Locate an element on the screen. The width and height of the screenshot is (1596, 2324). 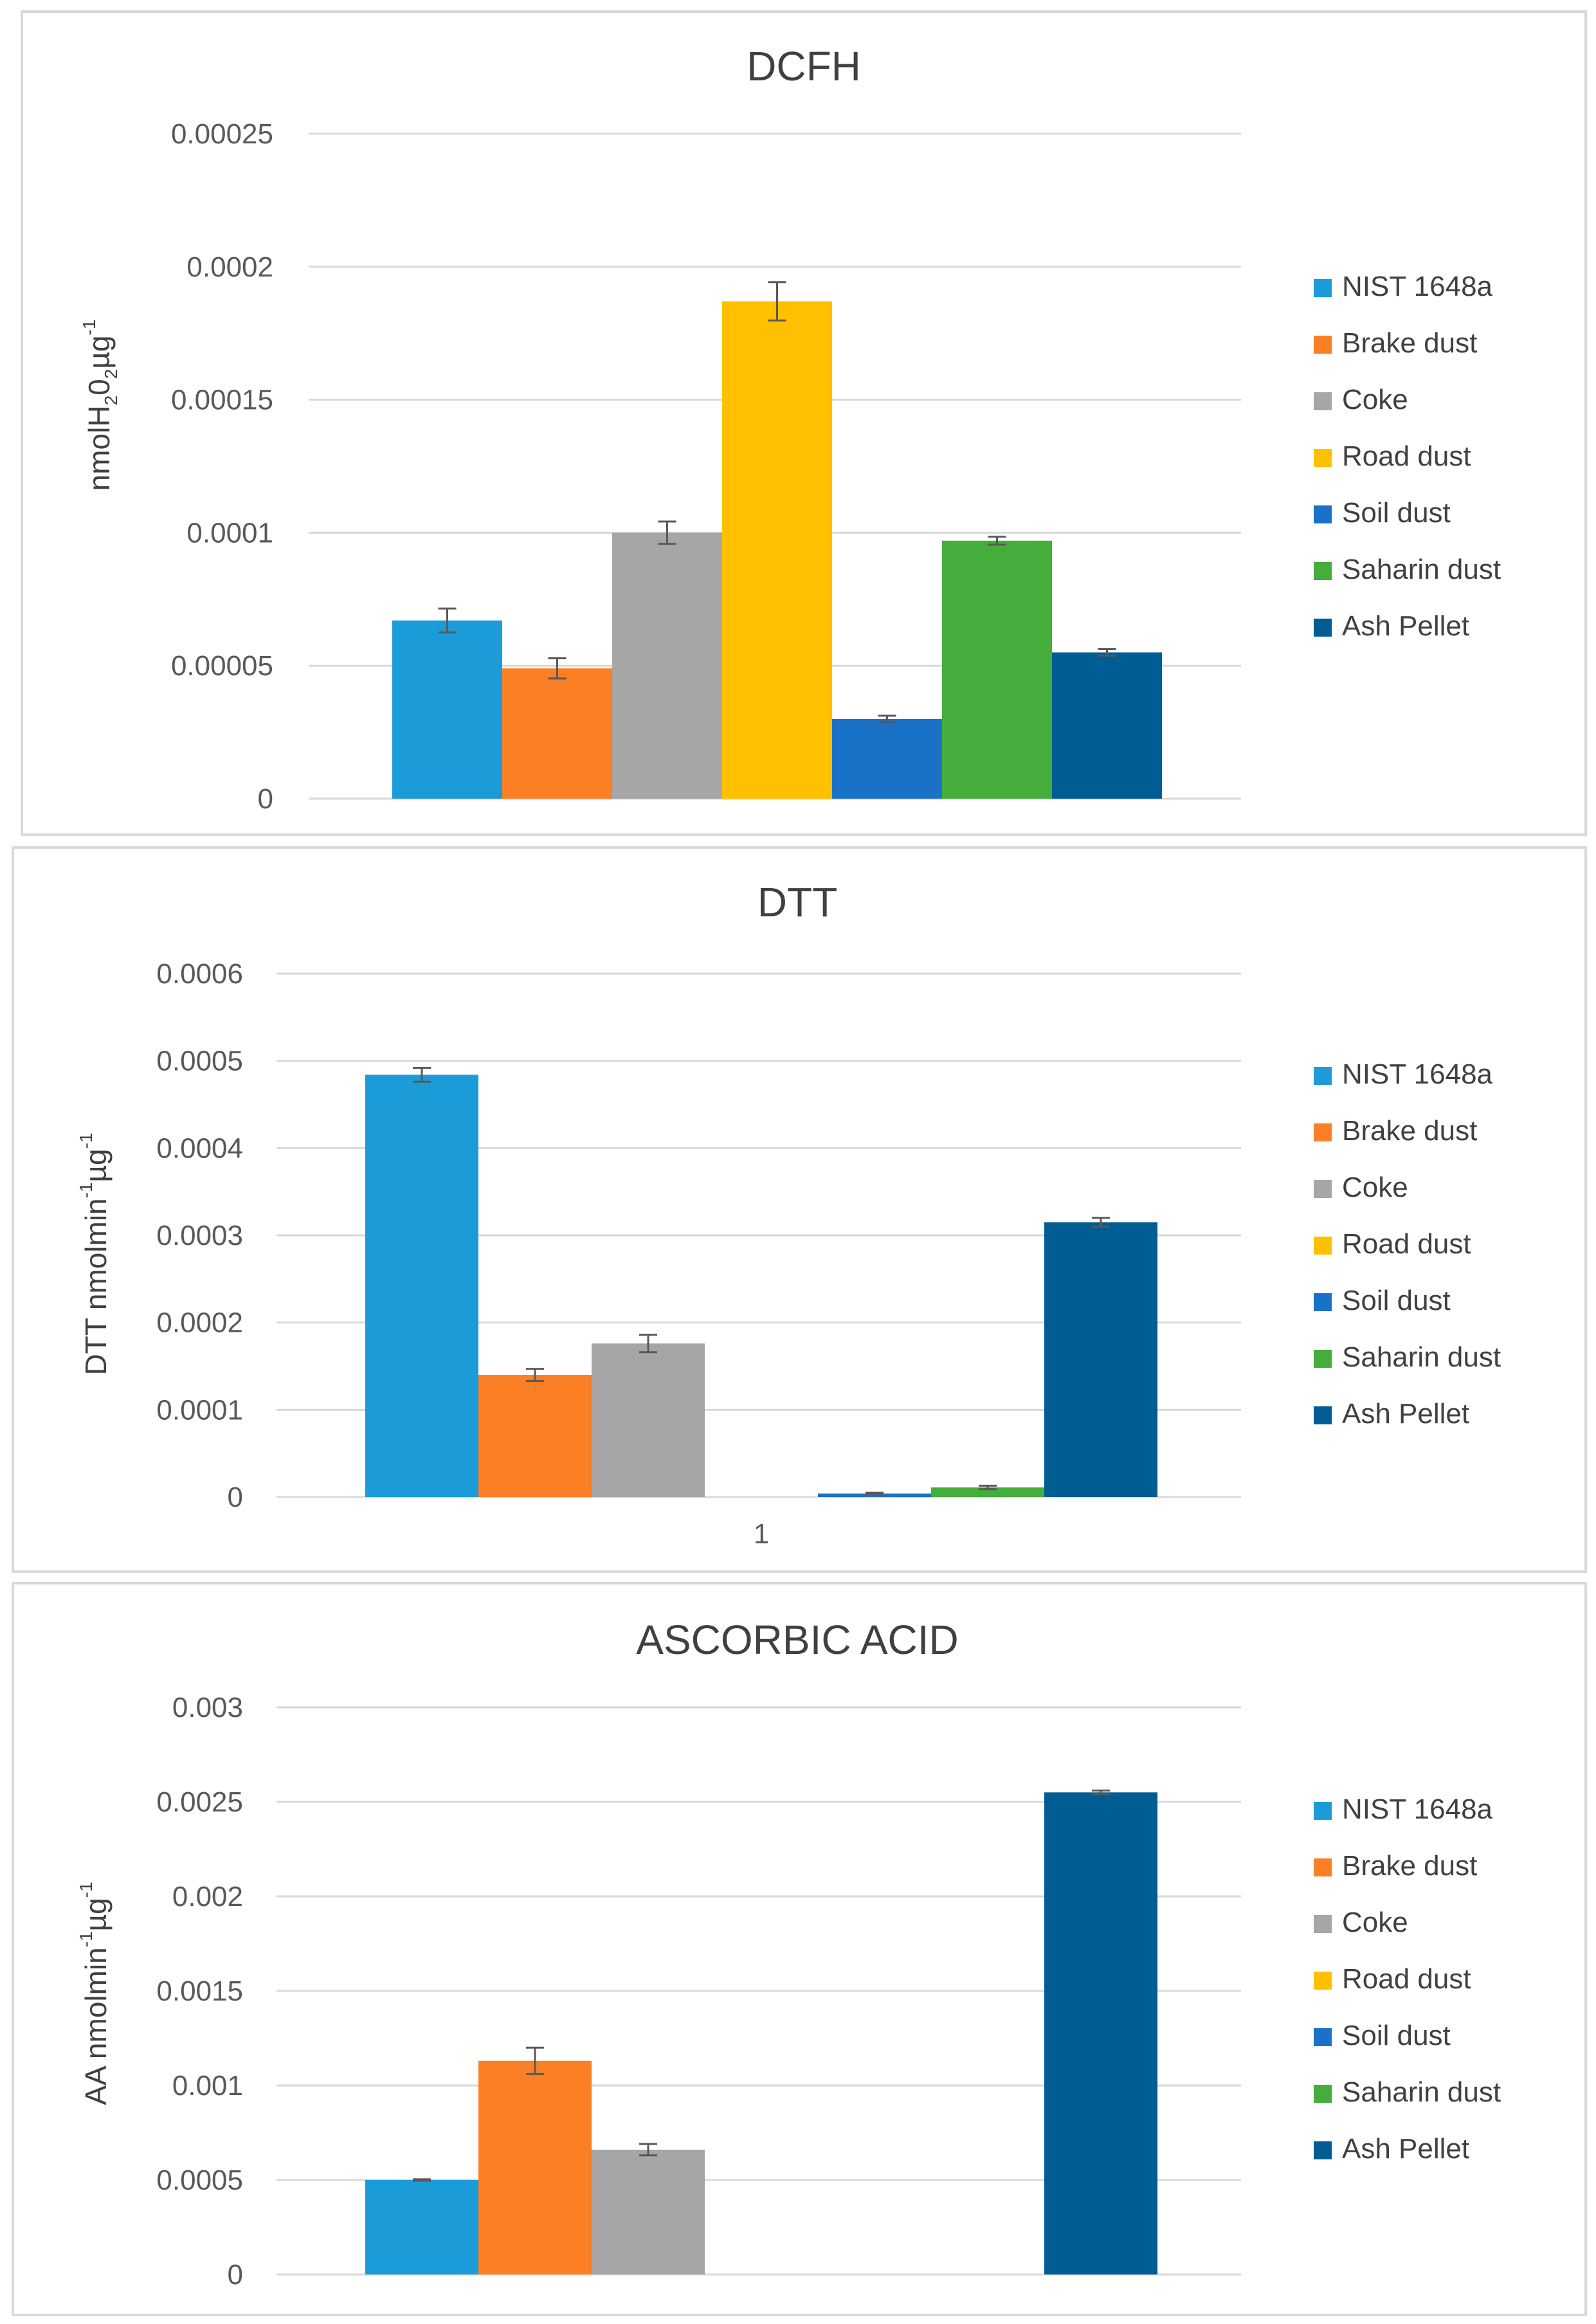
dtt-bar-coke is located at coordinates (648, 1420).